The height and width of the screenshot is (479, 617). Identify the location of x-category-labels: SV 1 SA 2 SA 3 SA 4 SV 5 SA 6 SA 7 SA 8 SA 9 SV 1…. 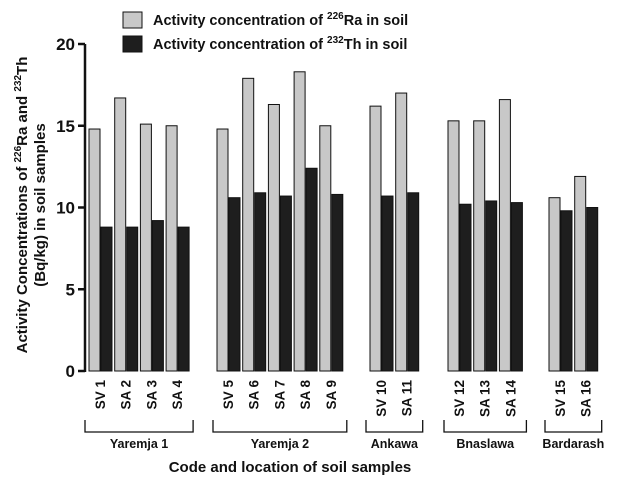
(343, 399).